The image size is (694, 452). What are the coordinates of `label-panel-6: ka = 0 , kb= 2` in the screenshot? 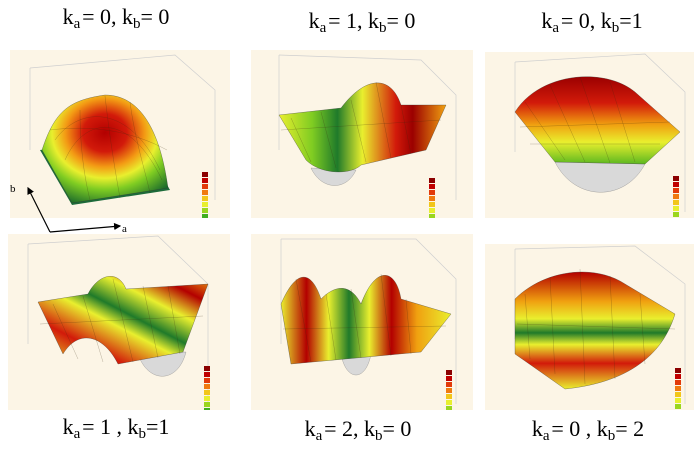 It's located at (588, 430).